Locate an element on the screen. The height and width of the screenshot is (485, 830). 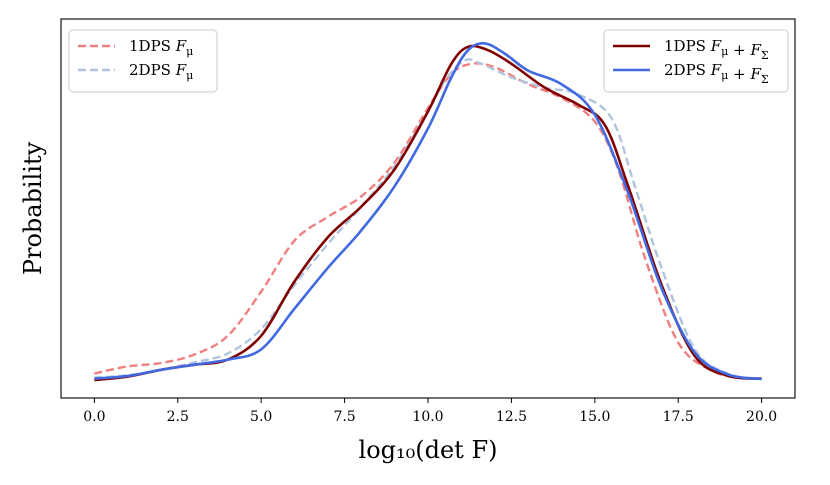
x-tick-label: 20.0 is located at coordinates (761, 417).